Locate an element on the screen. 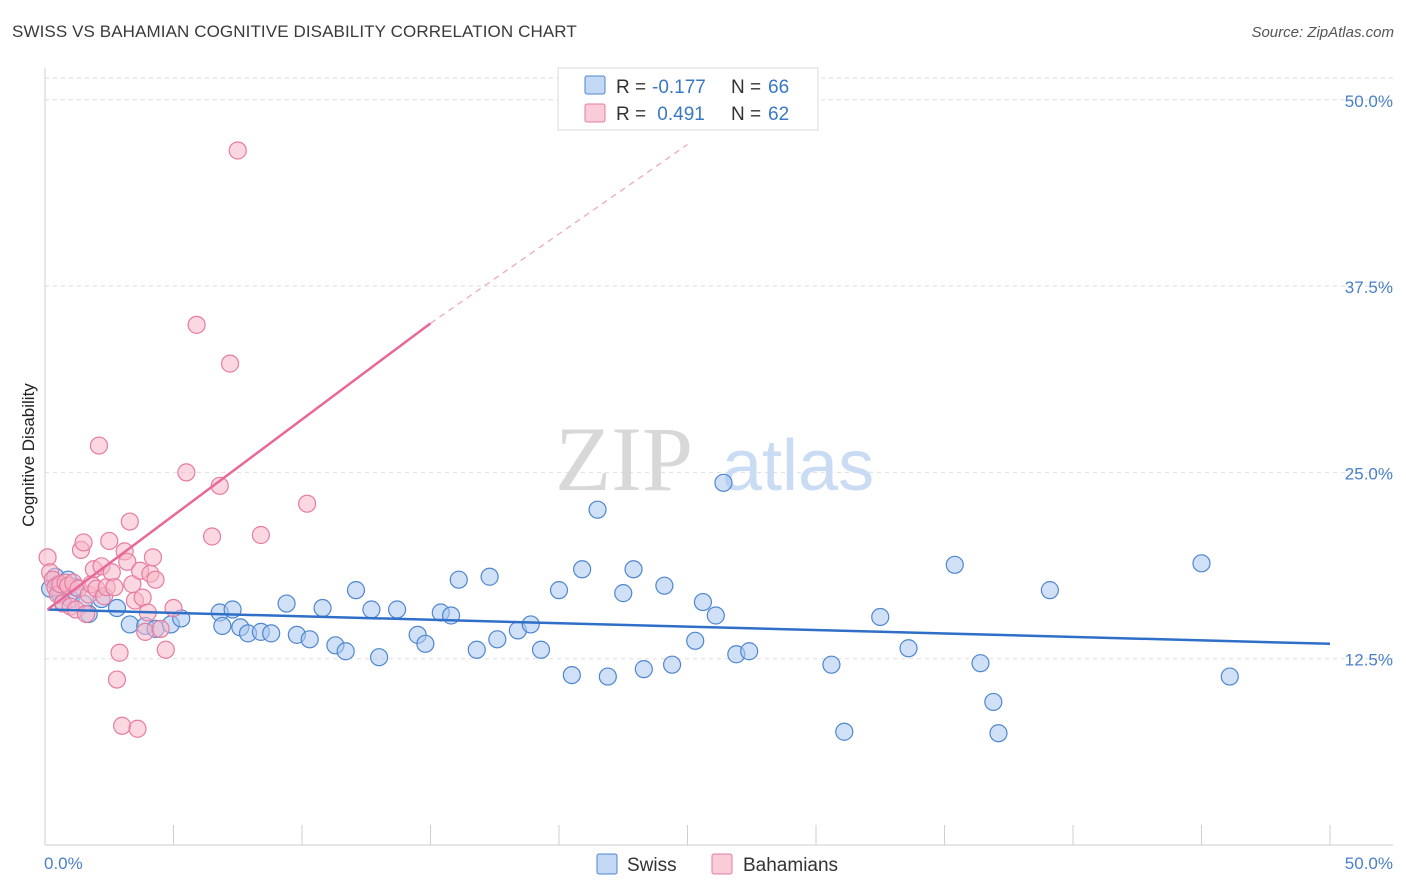  legend-n-label-swiss: N = is located at coordinates (746, 87).